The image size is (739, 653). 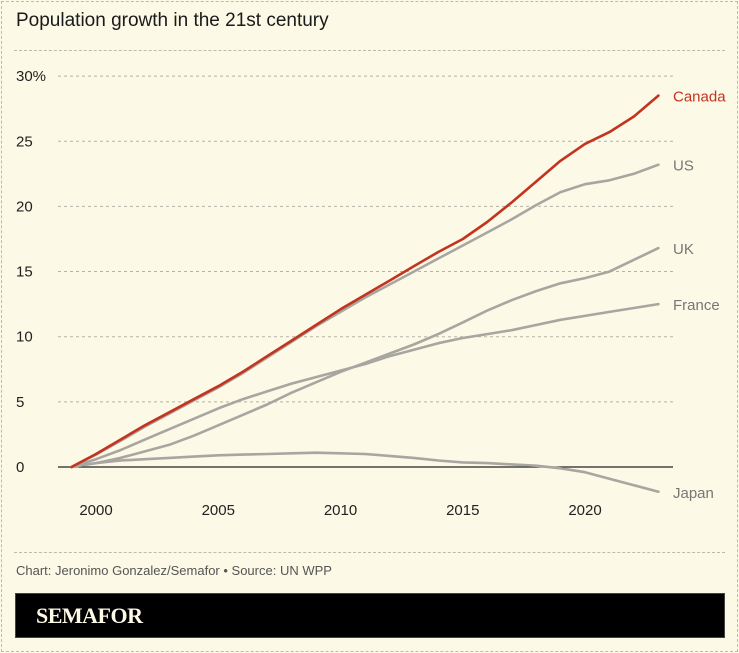 I want to click on x-tick-label: 2005, so click(x=218, y=510).